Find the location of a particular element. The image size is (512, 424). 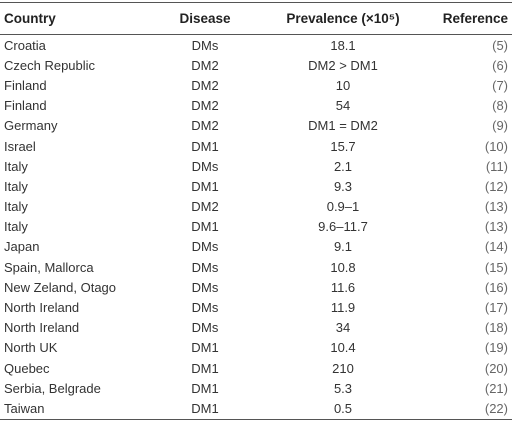

table-row: Italy DM2 0.9–1 (13) is located at coordinates (256, 207).